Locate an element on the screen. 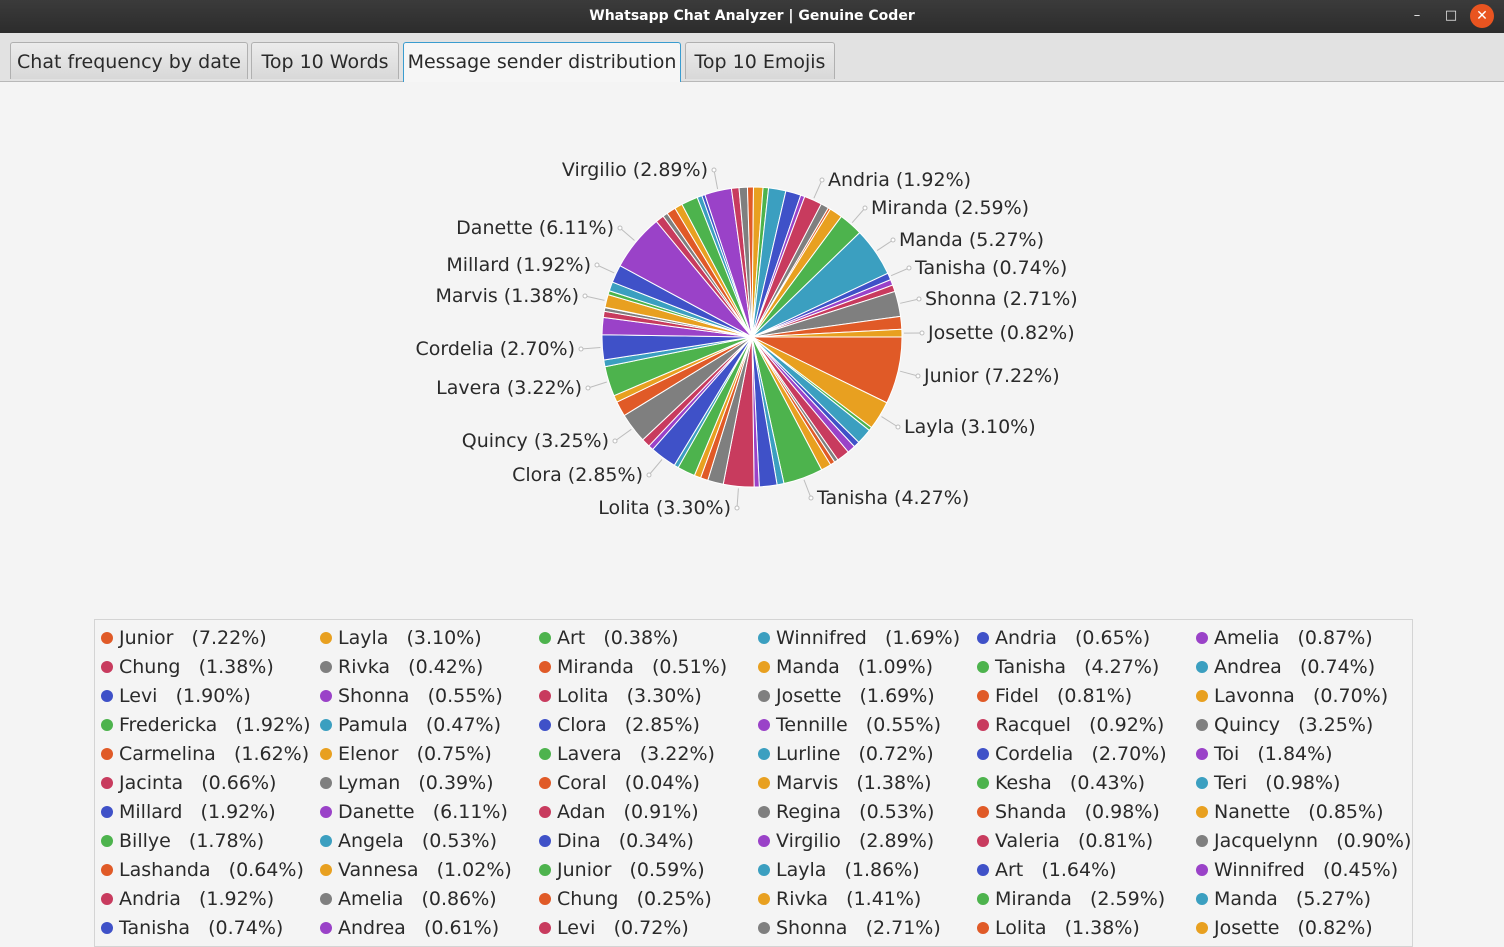  tab-top-emojis: Top 10 Emojis is located at coordinates (760, 60).